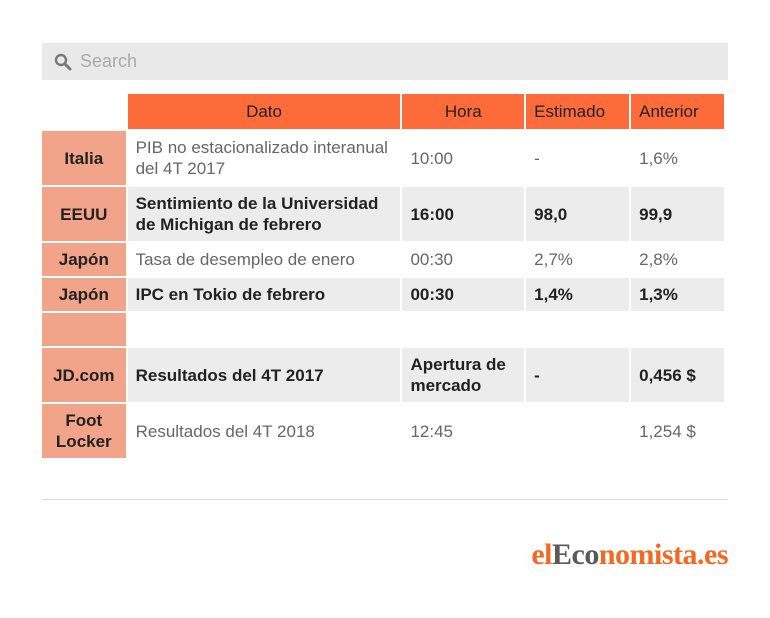  What do you see at coordinates (264, 111) in the screenshot?
I see `header-dato: Dato` at bounding box center [264, 111].